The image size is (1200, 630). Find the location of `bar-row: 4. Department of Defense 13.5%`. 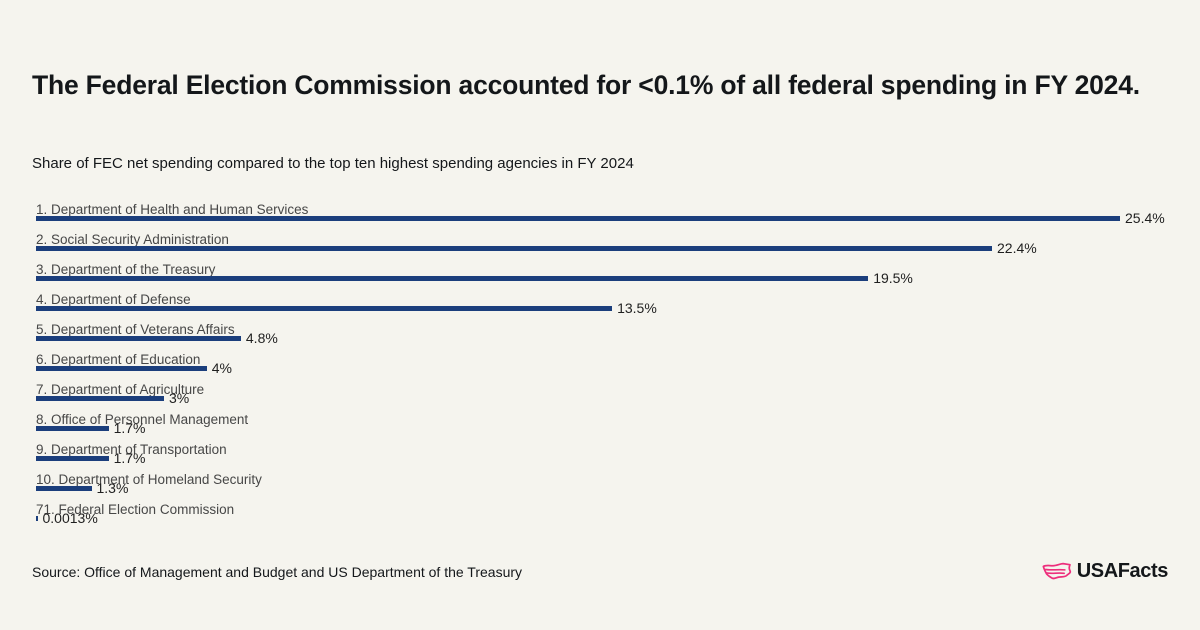

bar-row: 4. Department of Defense 13.5% is located at coordinates (611, 307).